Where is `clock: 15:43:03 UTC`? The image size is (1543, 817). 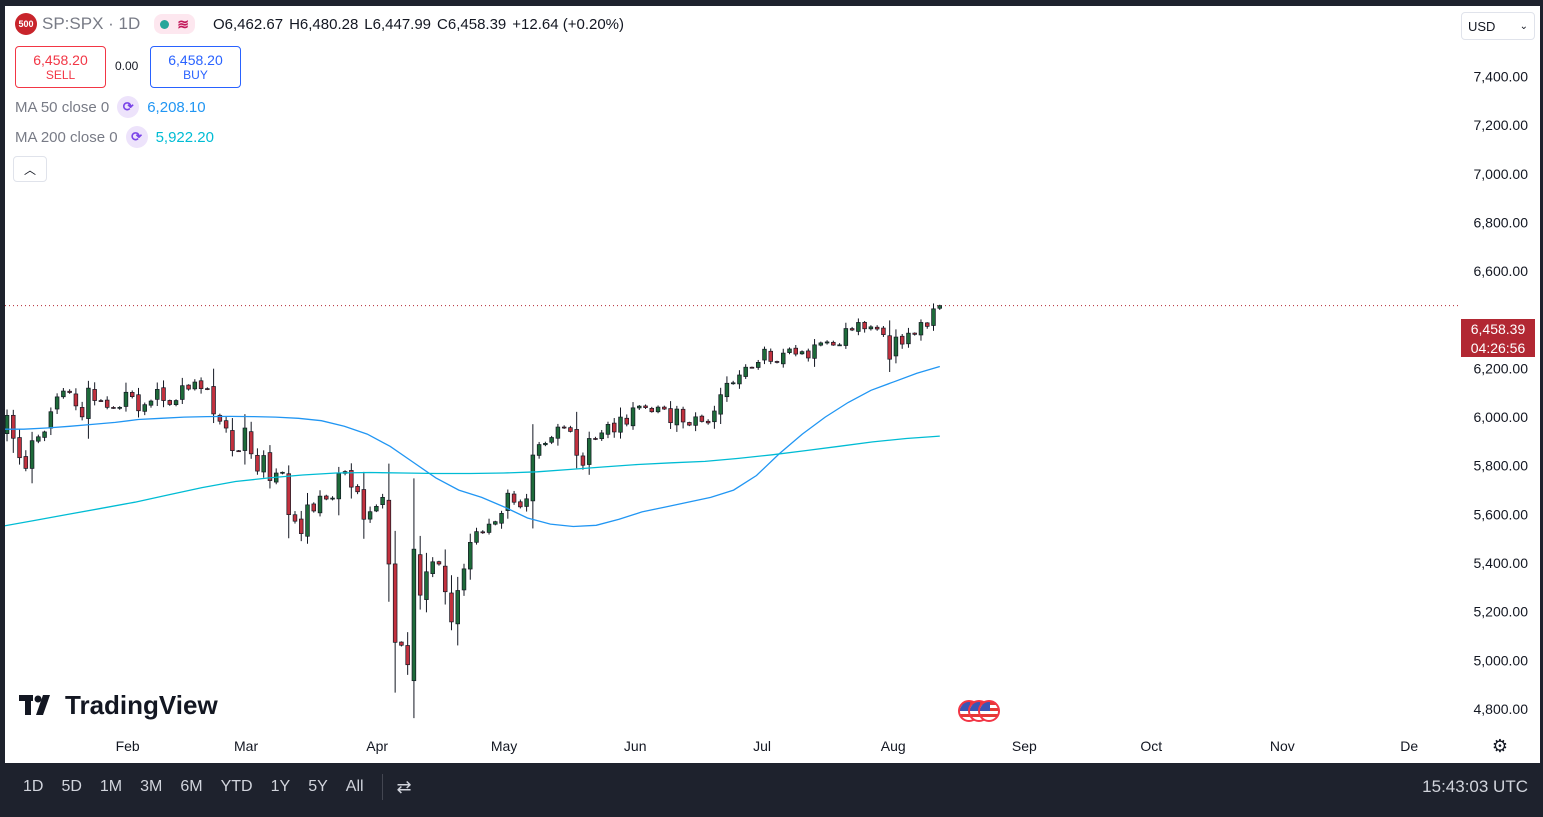
clock: 15:43:03 UTC is located at coordinates (1475, 786).